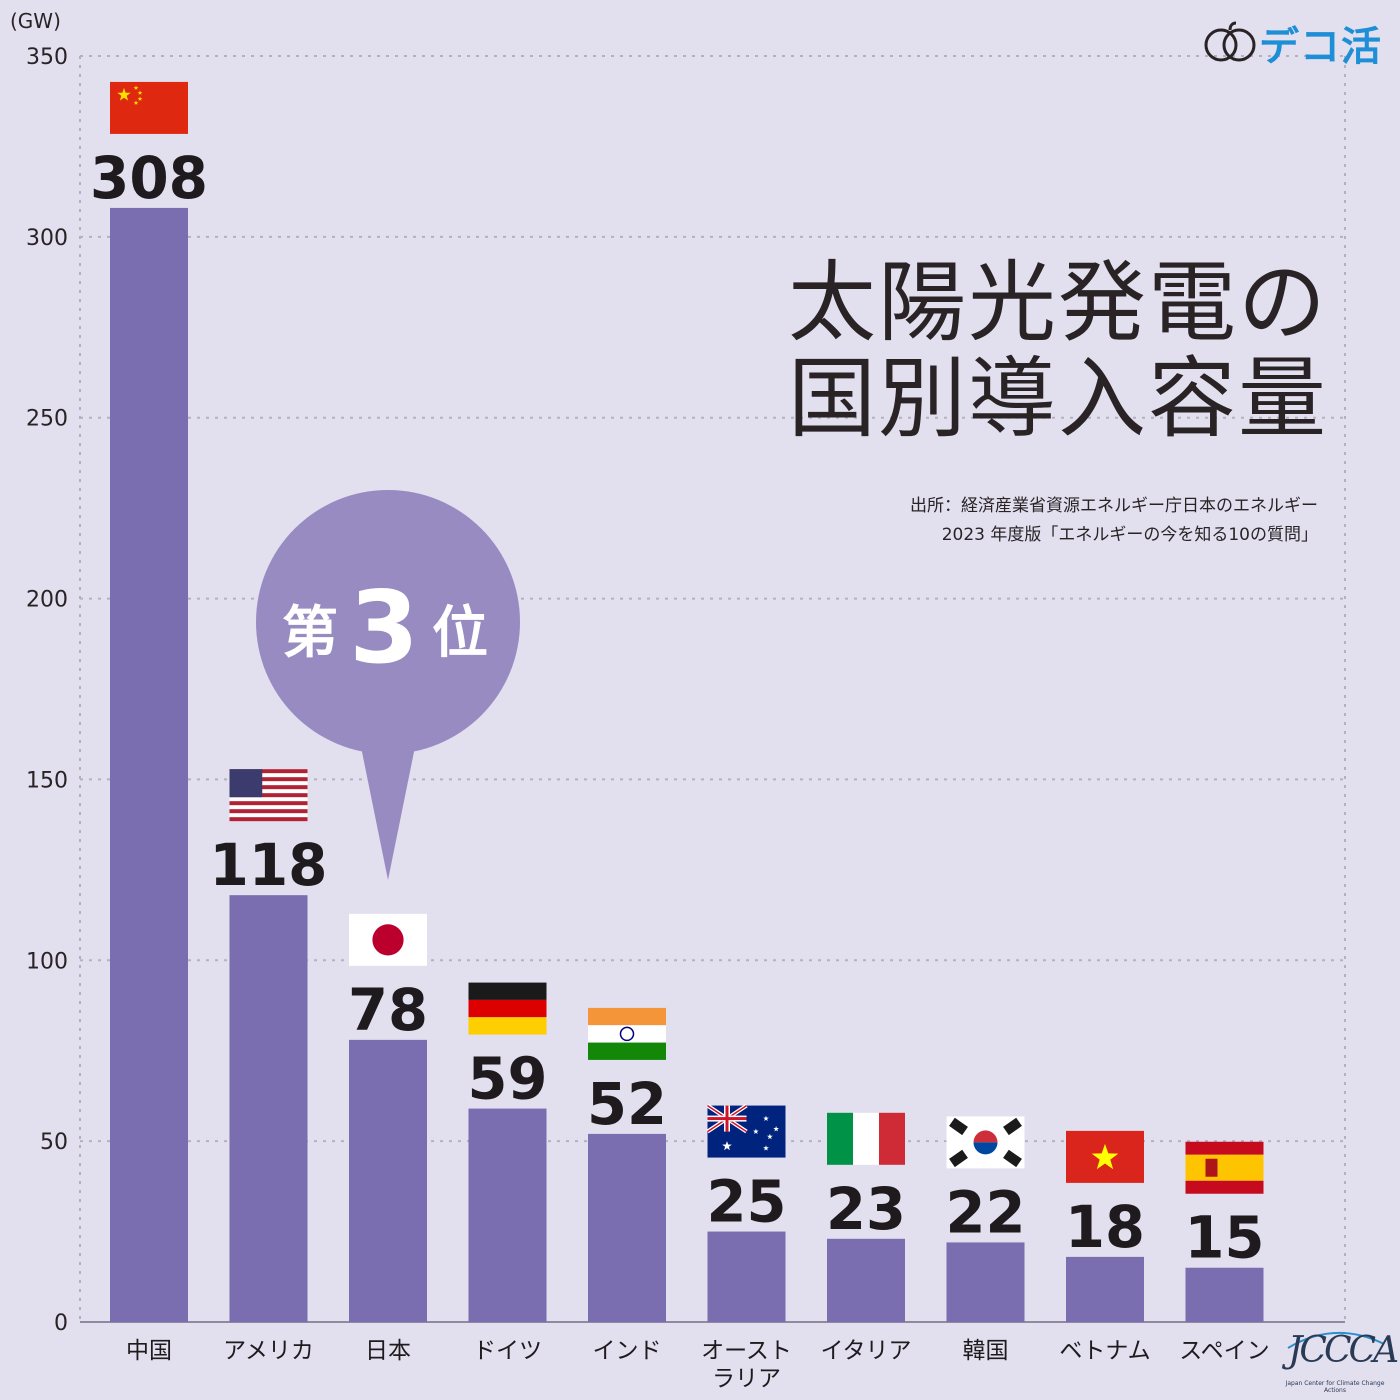 The width and height of the screenshot is (1400, 1400). I want to click on rank-suffix: 位, so click(460, 633).